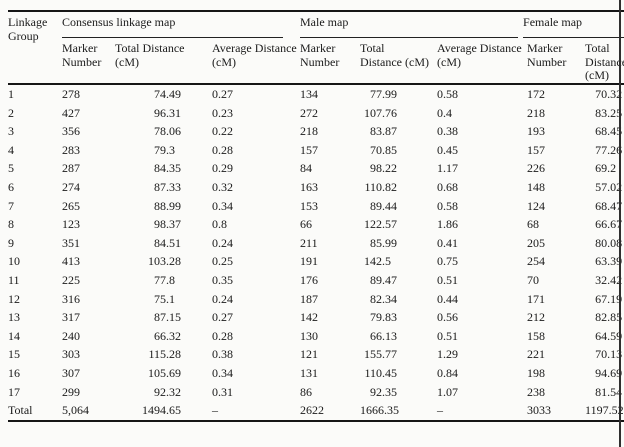 The width and height of the screenshot is (624, 447). What do you see at coordinates (222, 112) in the screenshot?
I see `cell-average-distance: 0.23` at bounding box center [222, 112].